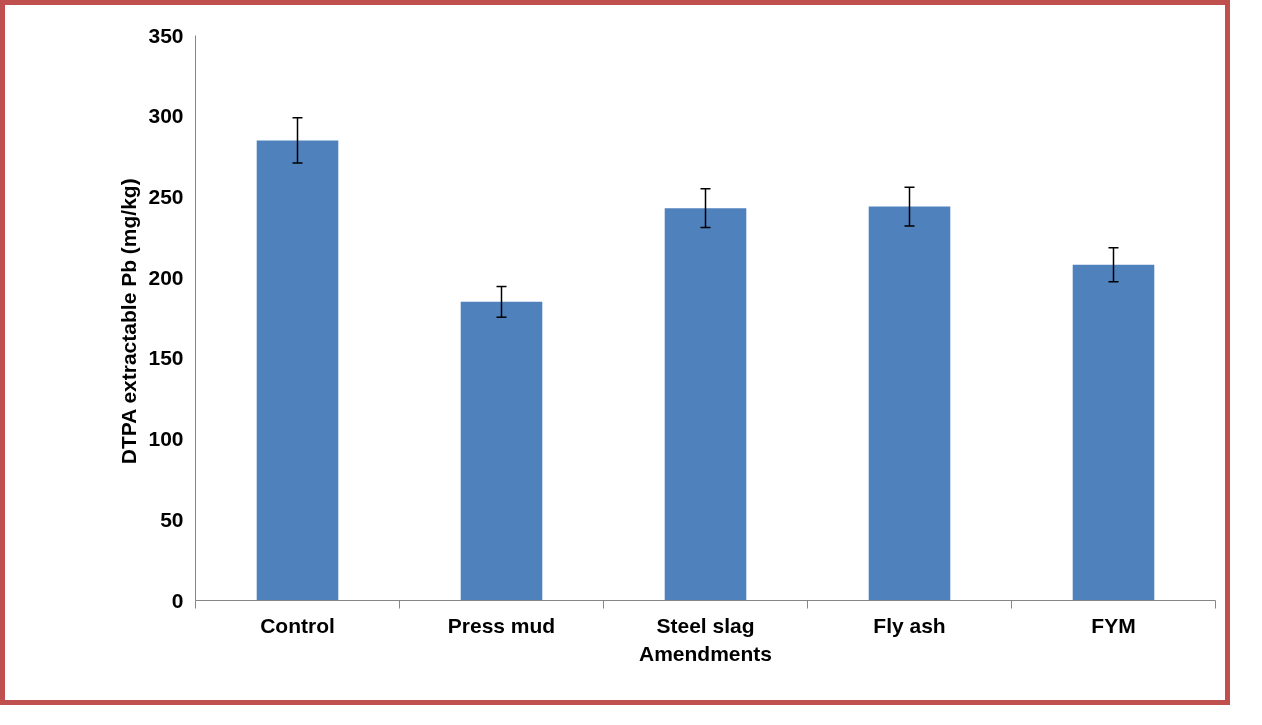 Image resolution: width=1262 pixels, height=725 pixels. Describe the element at coordinates (501, 625) in the screenshot. I see `x-tick-label: Press mud` at that location.